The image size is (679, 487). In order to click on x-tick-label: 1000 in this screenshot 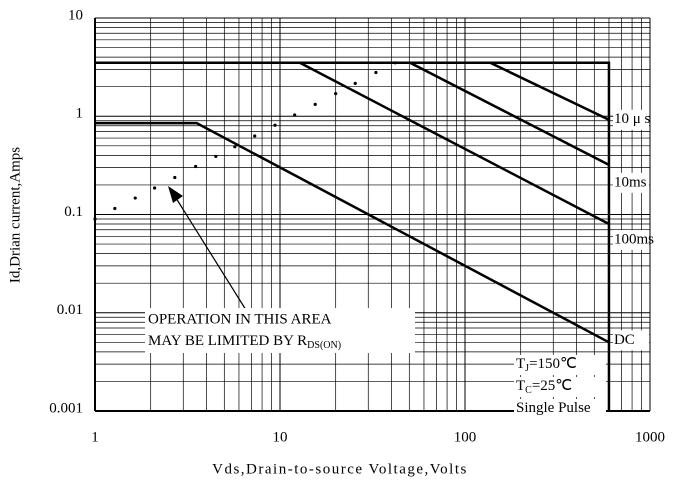, I will do `click(650, 437)`.